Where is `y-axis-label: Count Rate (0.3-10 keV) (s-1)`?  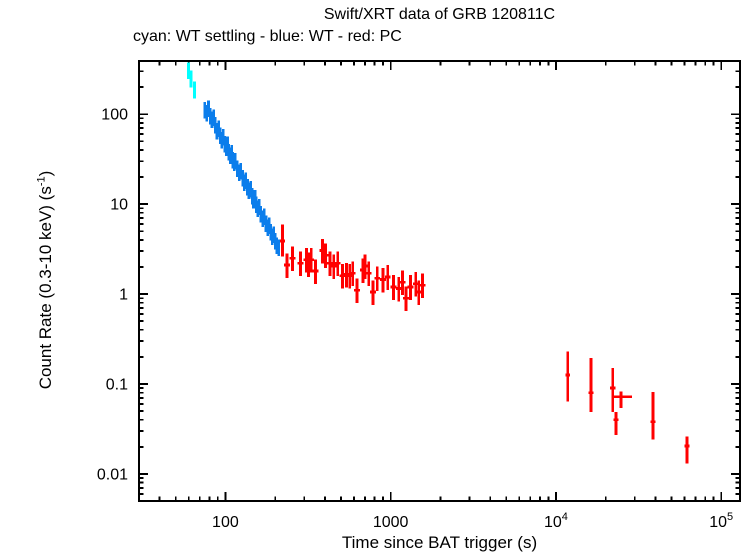
y-axis-label: Count Rate (0.3-10 keV) (s-1) is located at coordinates (45, 280).